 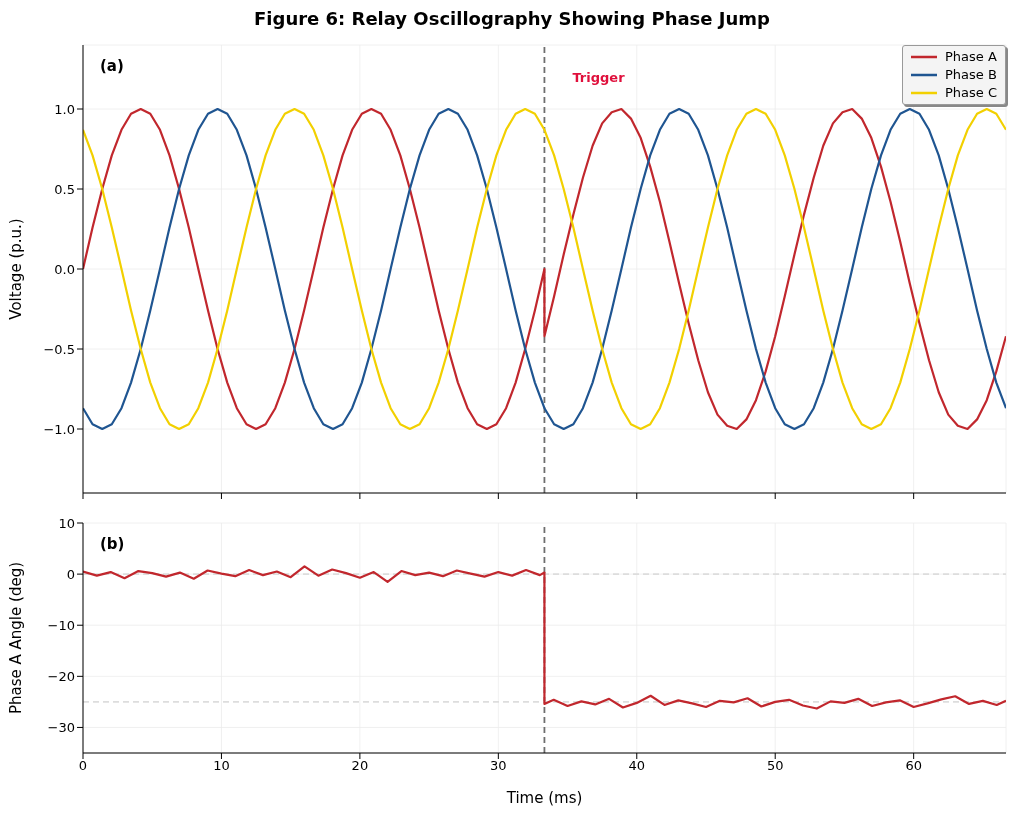 I want to click on y-tick-label: 0, so click(x=70, y=574).